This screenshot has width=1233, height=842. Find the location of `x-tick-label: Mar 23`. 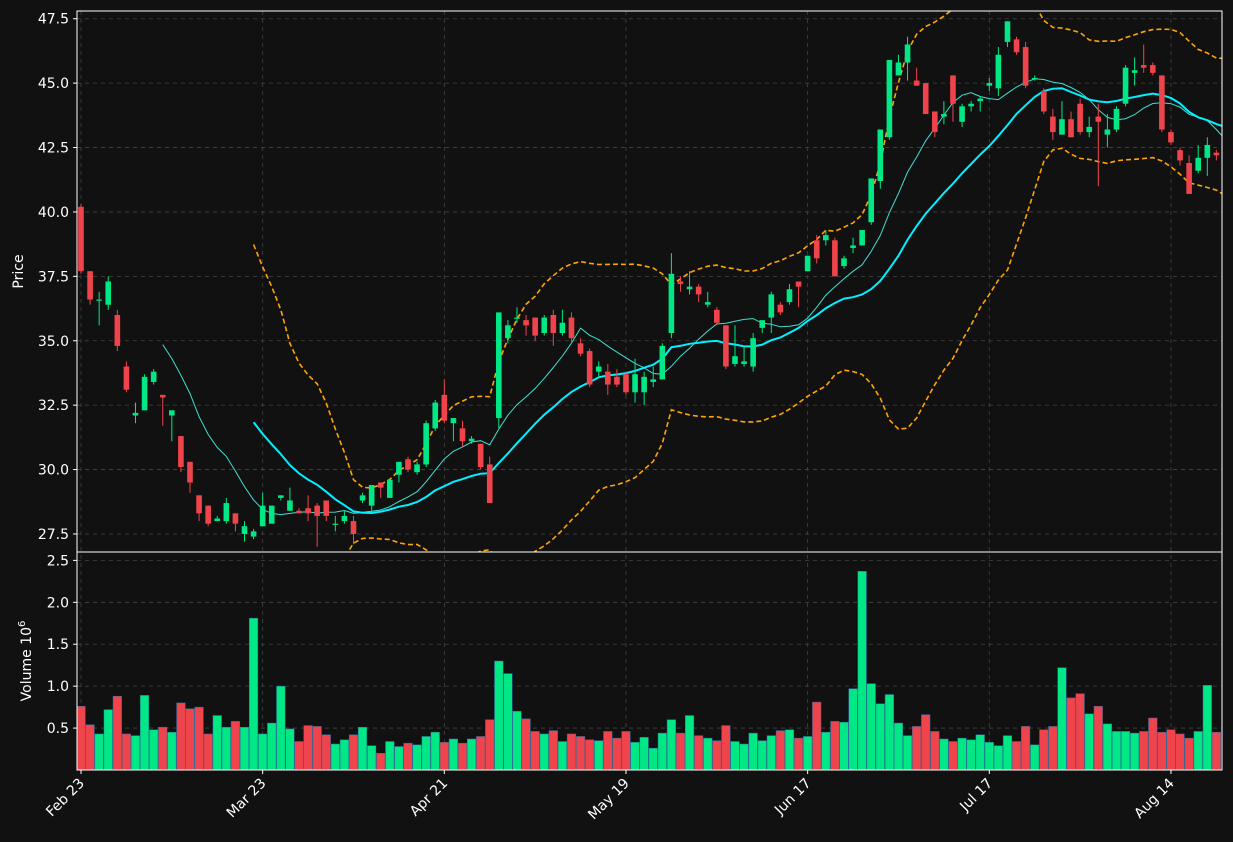

x-tick-label: Mar 23 is located at coordinates (247, 799).